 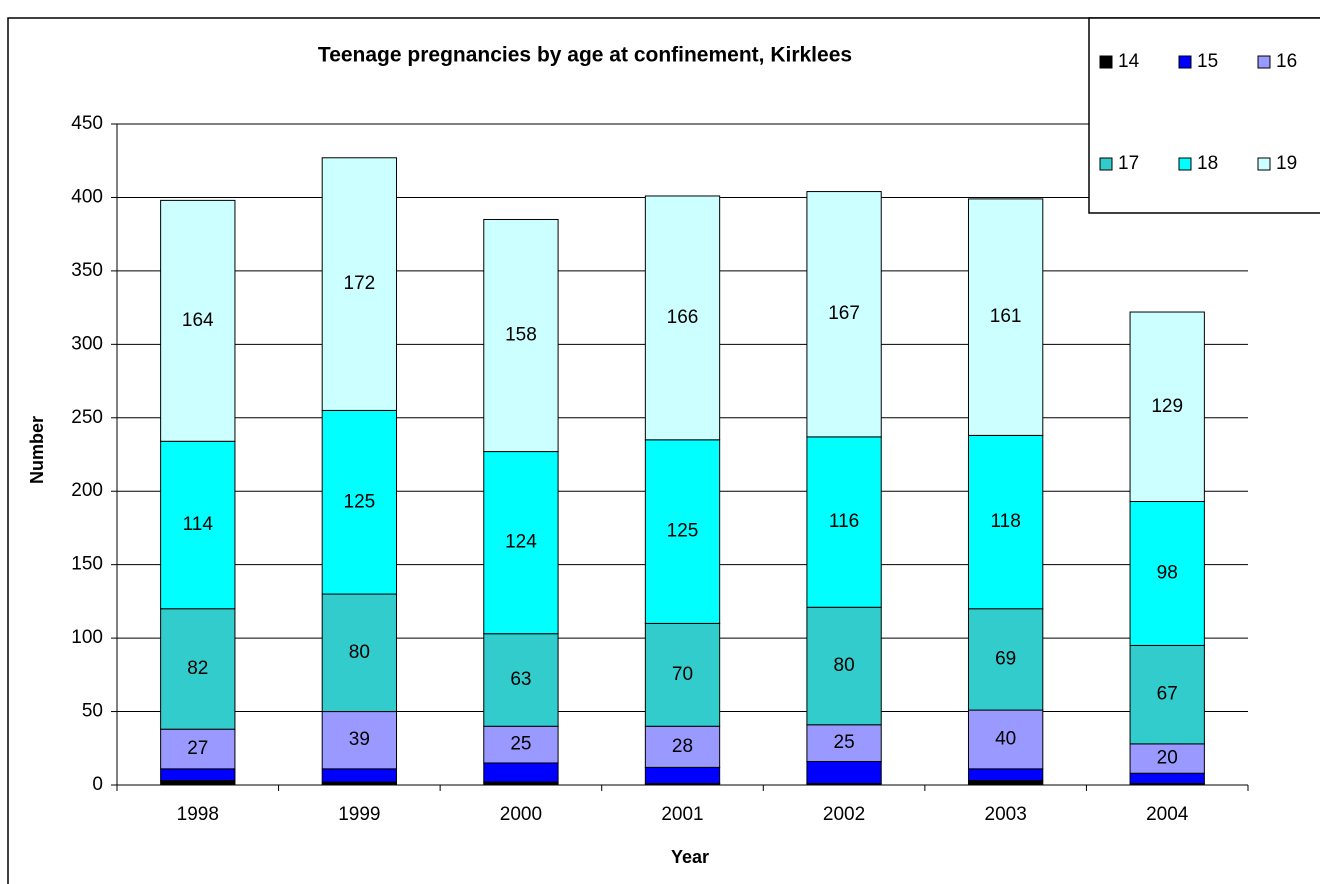 I want to click on data-label: 116, so click(x=844, y=521).